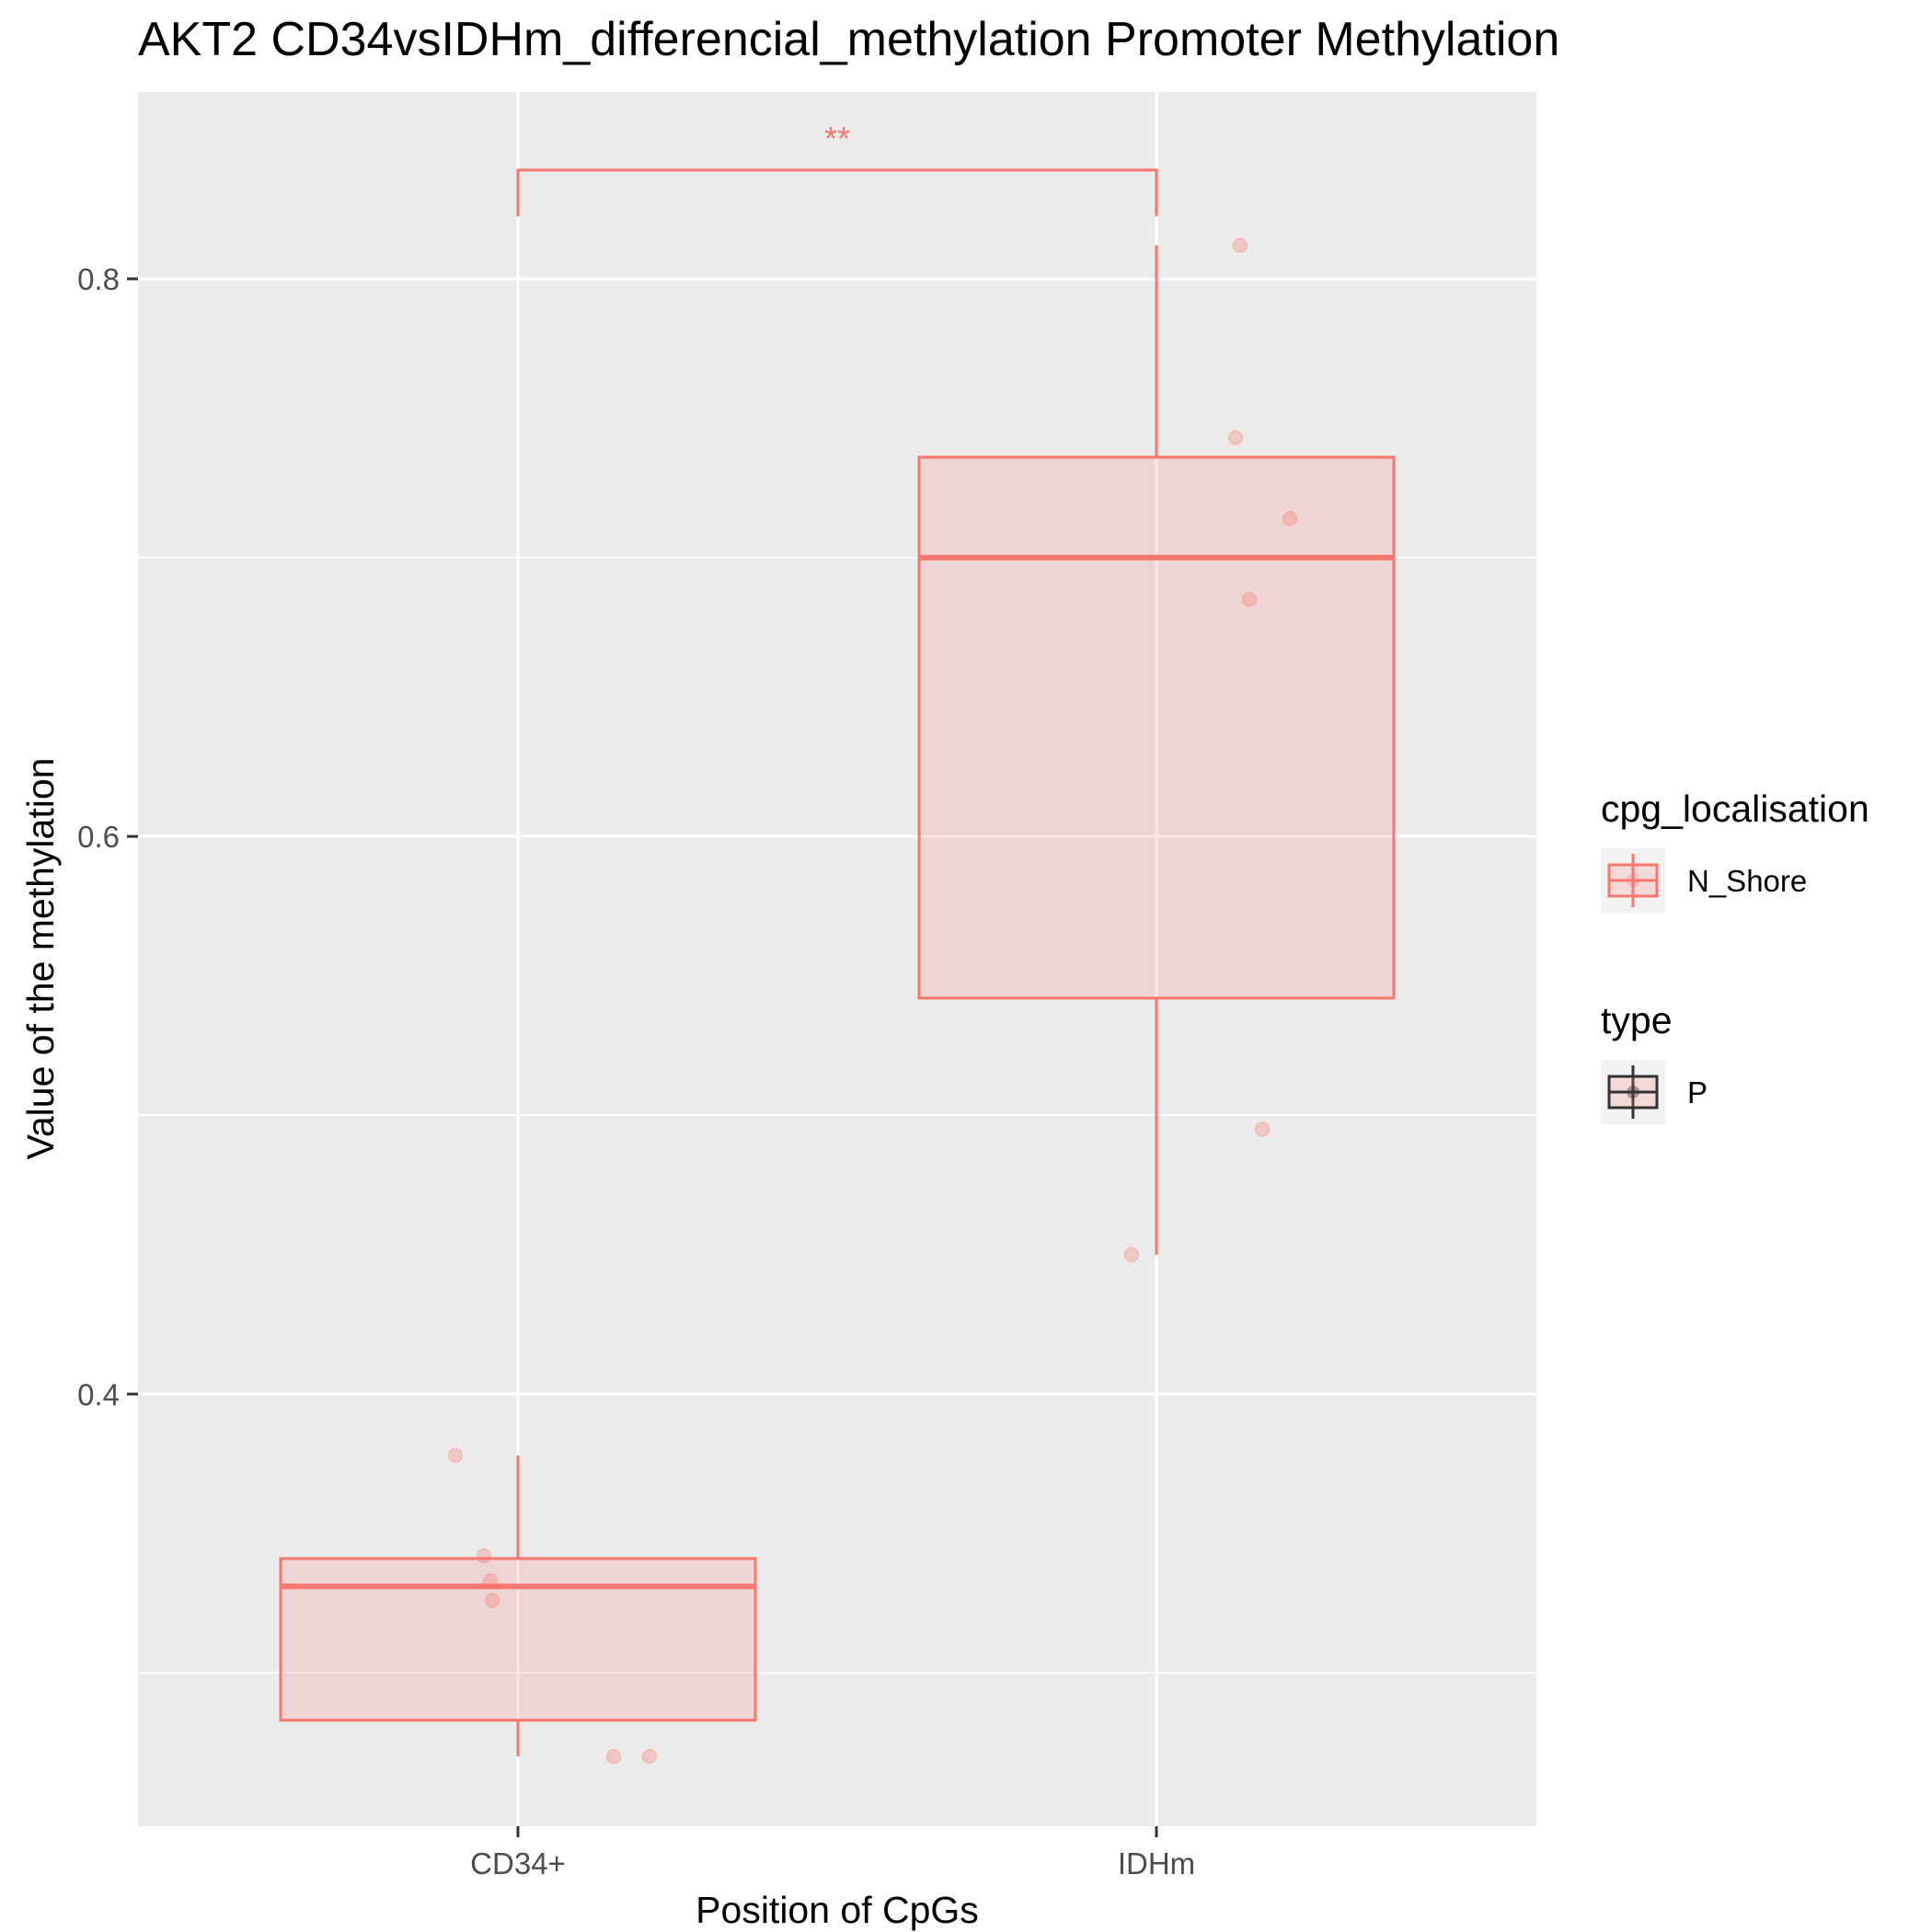 Image resolution: width=1932 pixels, height=1932 pixels. I want to click on significance-line, so click(837, 192).